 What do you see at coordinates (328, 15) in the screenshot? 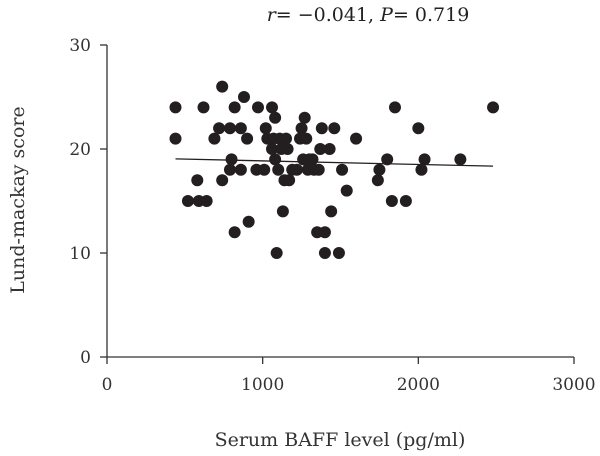
I see `r-value: = −0.041,` at bounding box center [328, 15].